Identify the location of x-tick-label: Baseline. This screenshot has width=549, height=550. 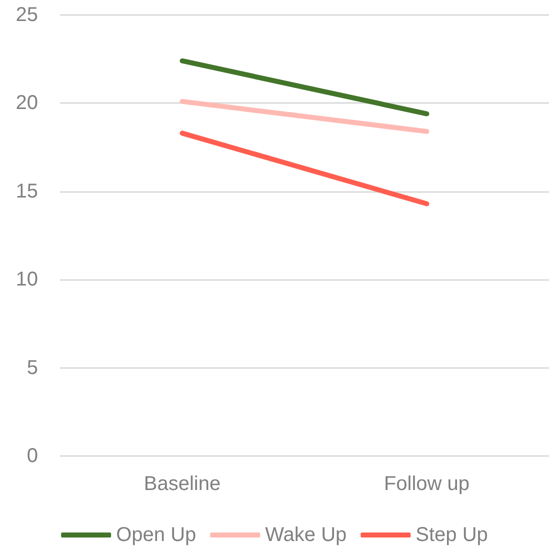
(182, 484).